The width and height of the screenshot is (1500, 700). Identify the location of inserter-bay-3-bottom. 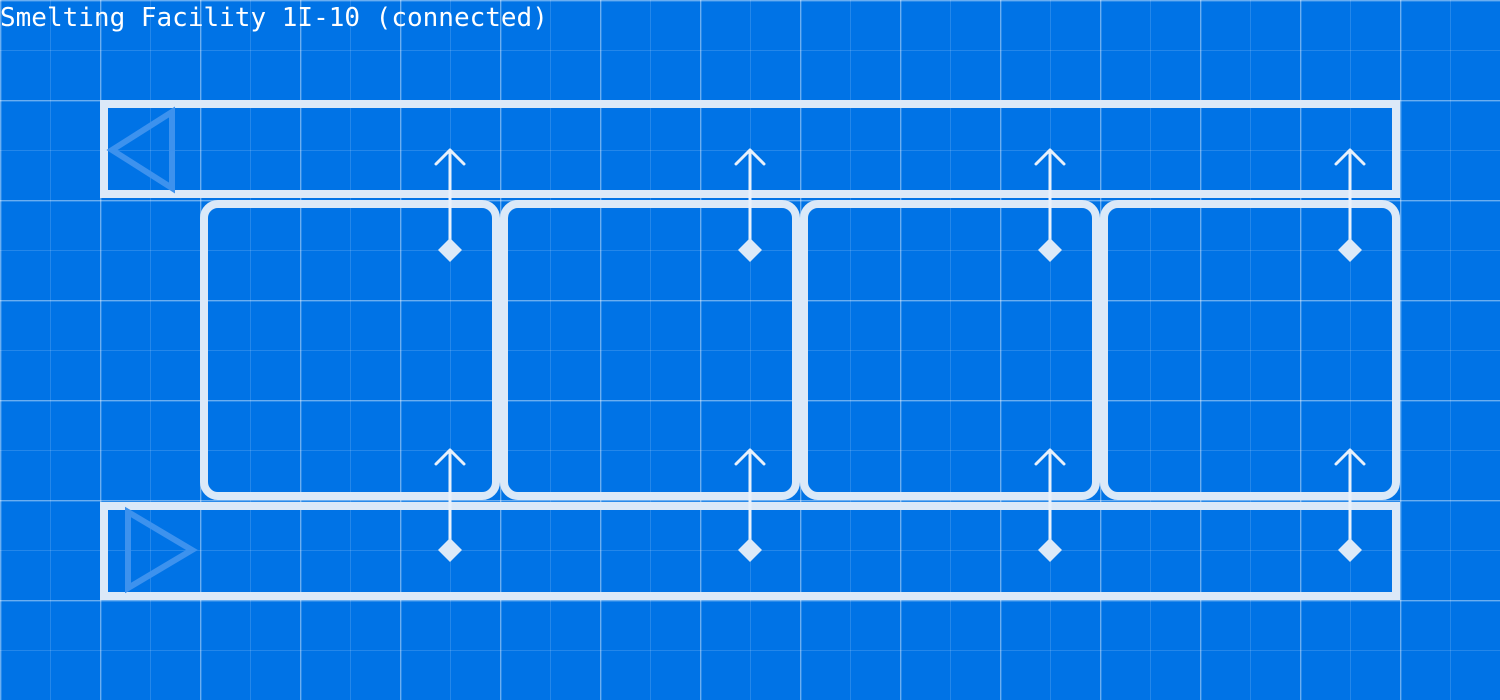
(1050, 505).